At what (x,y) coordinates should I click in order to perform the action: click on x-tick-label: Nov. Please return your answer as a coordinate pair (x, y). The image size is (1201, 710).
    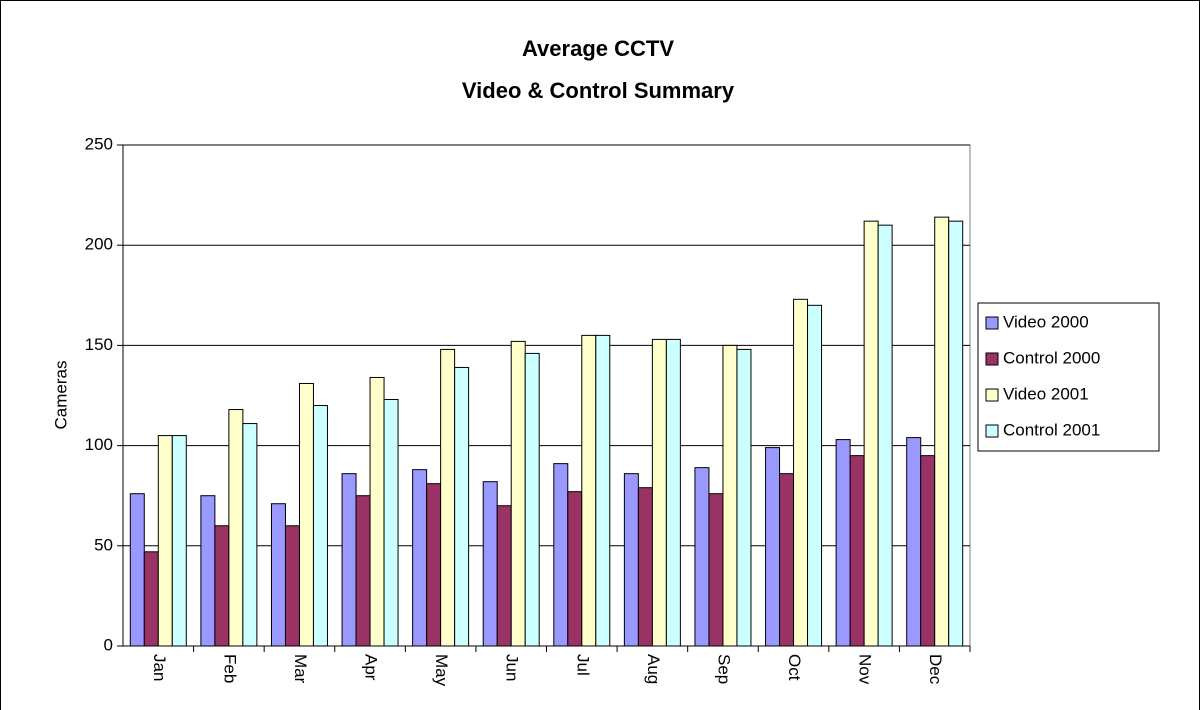
    Looking at the image, I should click on (865, 669).